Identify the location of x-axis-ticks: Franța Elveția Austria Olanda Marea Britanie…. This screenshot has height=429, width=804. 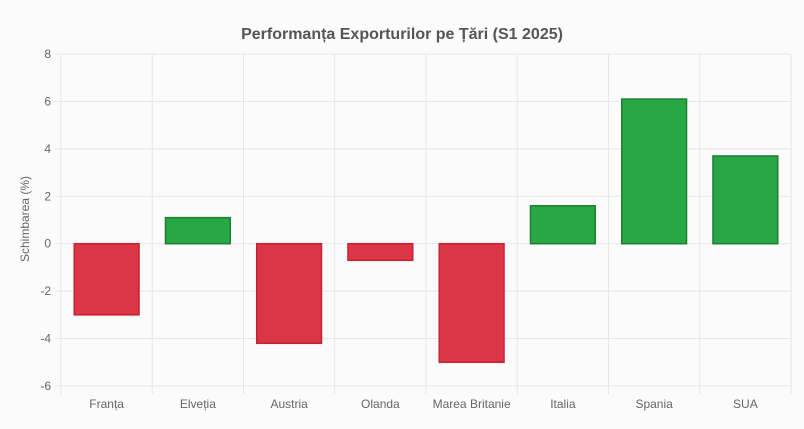
(423, 404).